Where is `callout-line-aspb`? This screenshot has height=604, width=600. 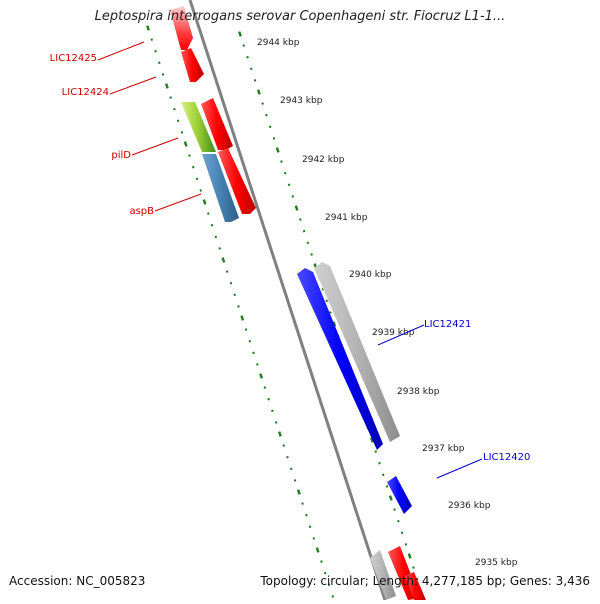 callout-line-aspb is located at coordinates (178, 202).